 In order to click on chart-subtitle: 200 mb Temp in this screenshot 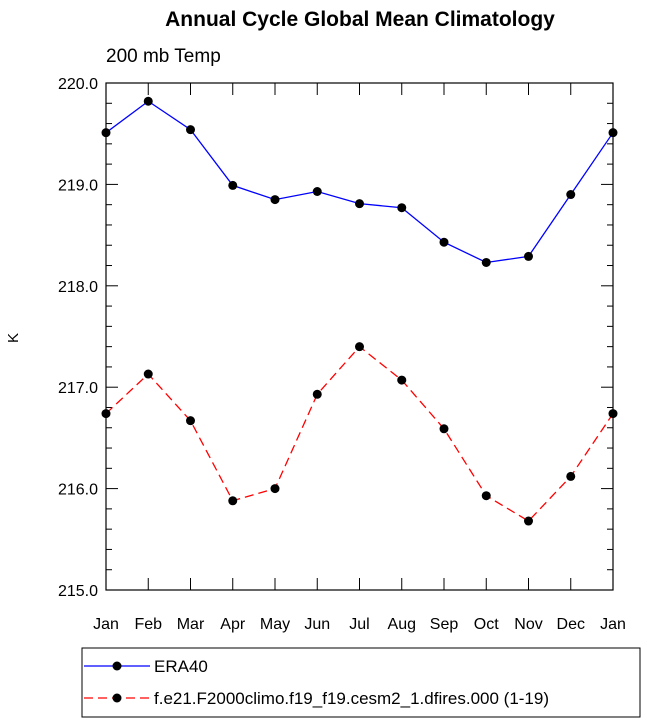, I will do `click(163, 56)`.